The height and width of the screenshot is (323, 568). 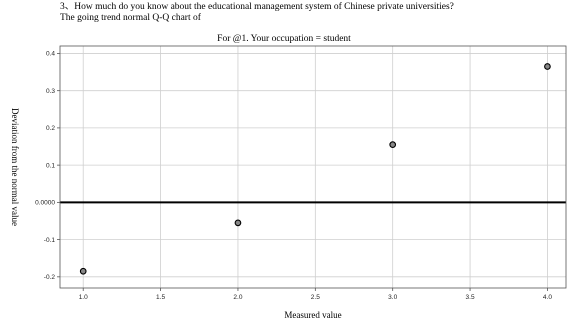 What do you see at coordinates (50, 54) in the screenshot?
I see `y-tick-label: 0.4` at bounding box center [50, 54].